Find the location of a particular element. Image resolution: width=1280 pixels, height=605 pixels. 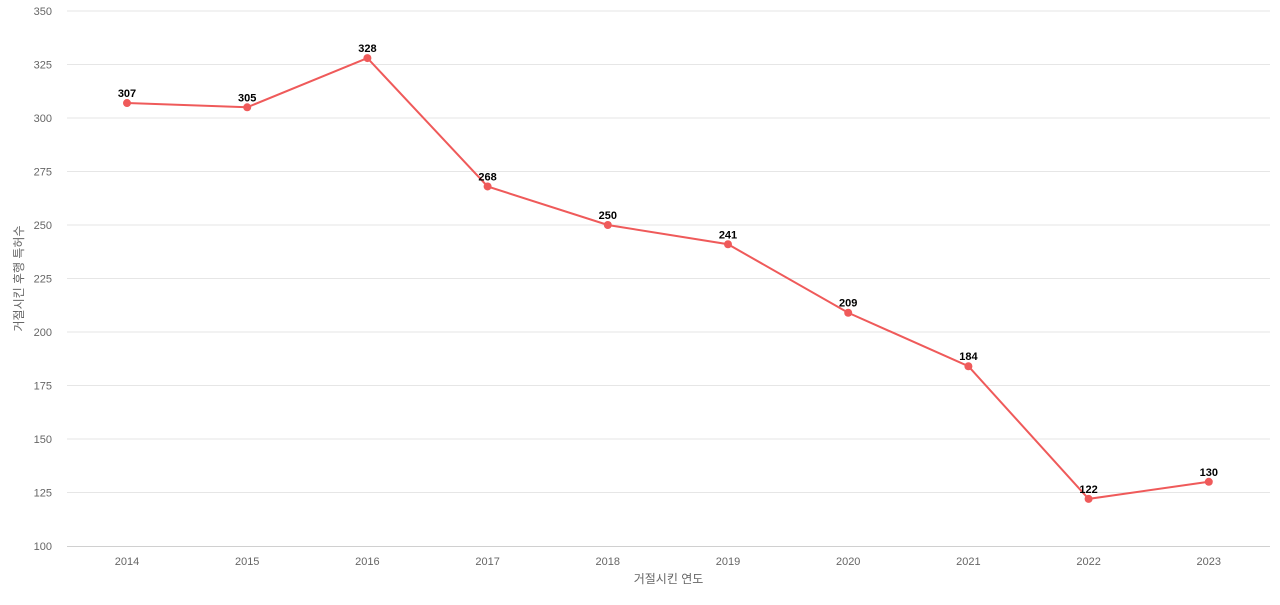

y-tick-label: 200 is located at coordinates (43, 333).